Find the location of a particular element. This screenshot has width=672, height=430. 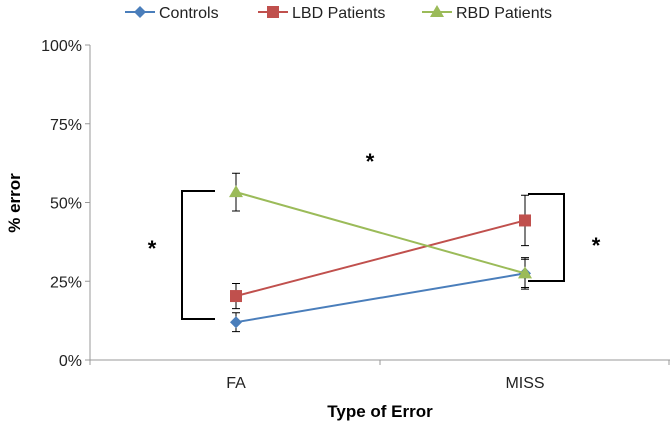

interaction-significance-star: * is located at coordinates (370, 161).